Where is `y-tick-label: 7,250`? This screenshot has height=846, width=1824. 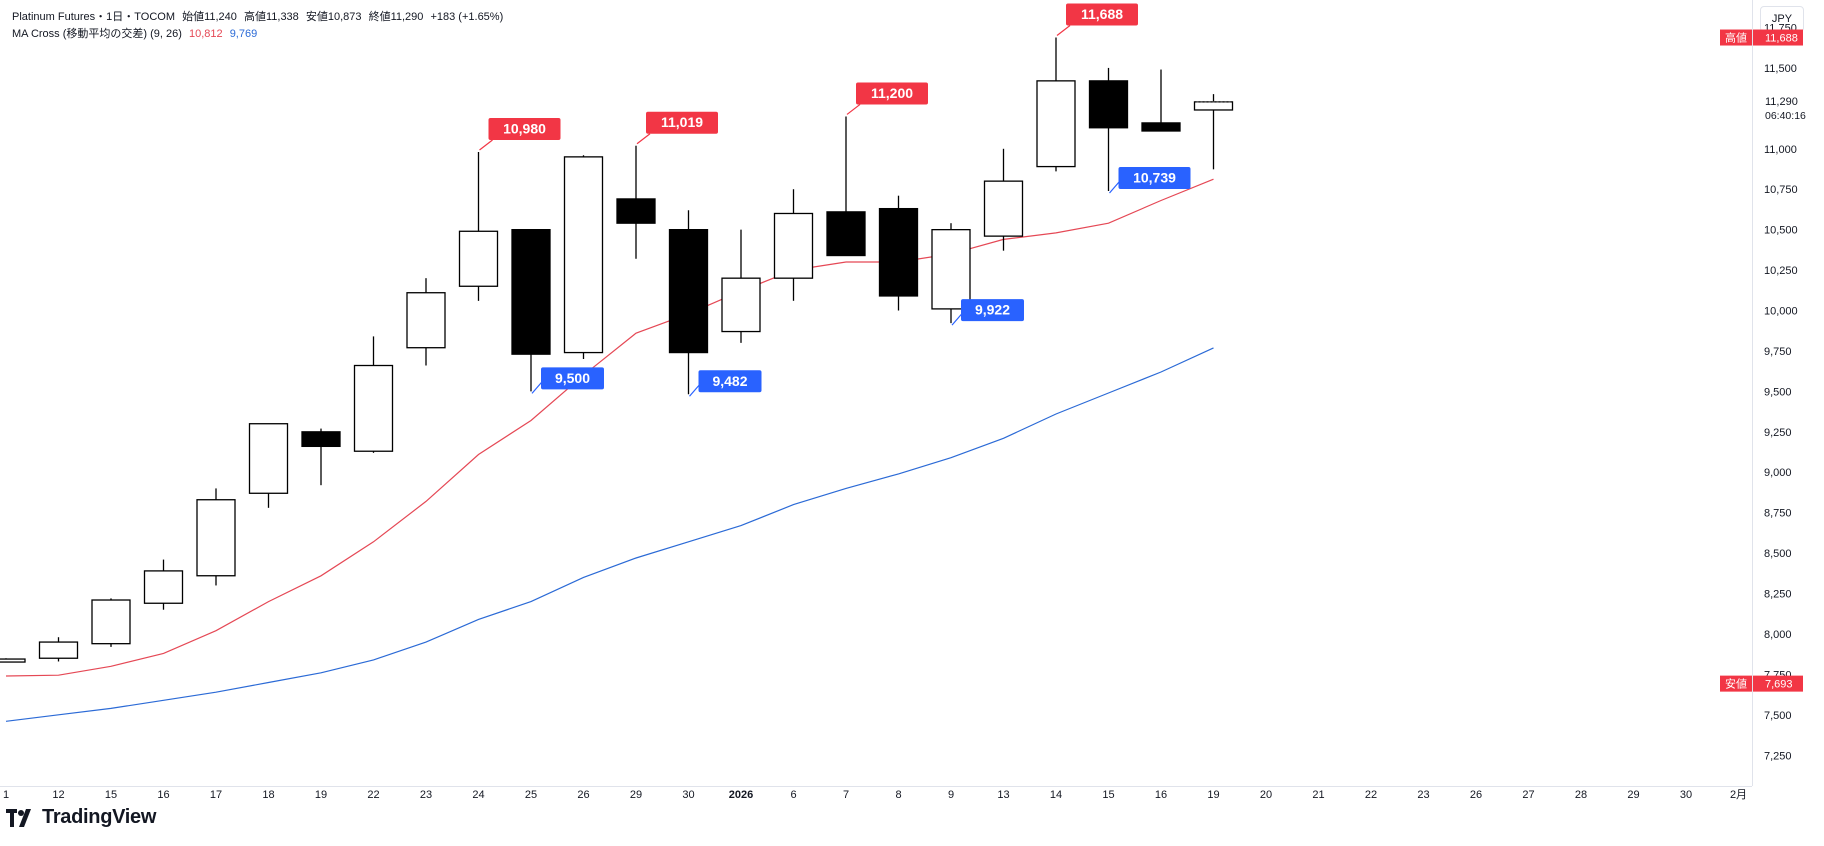
y-tick-label: 7,250 is located at coordinates (1778, 756).